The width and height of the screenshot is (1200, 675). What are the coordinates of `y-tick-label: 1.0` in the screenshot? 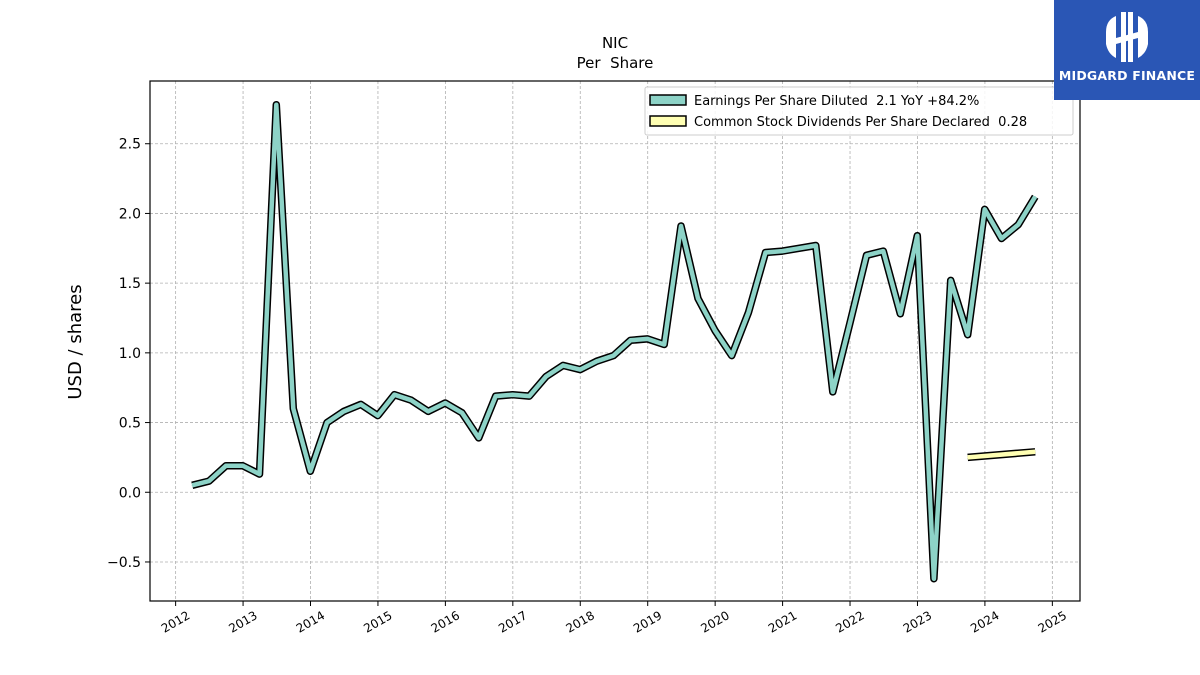 It's located at (130, 354).